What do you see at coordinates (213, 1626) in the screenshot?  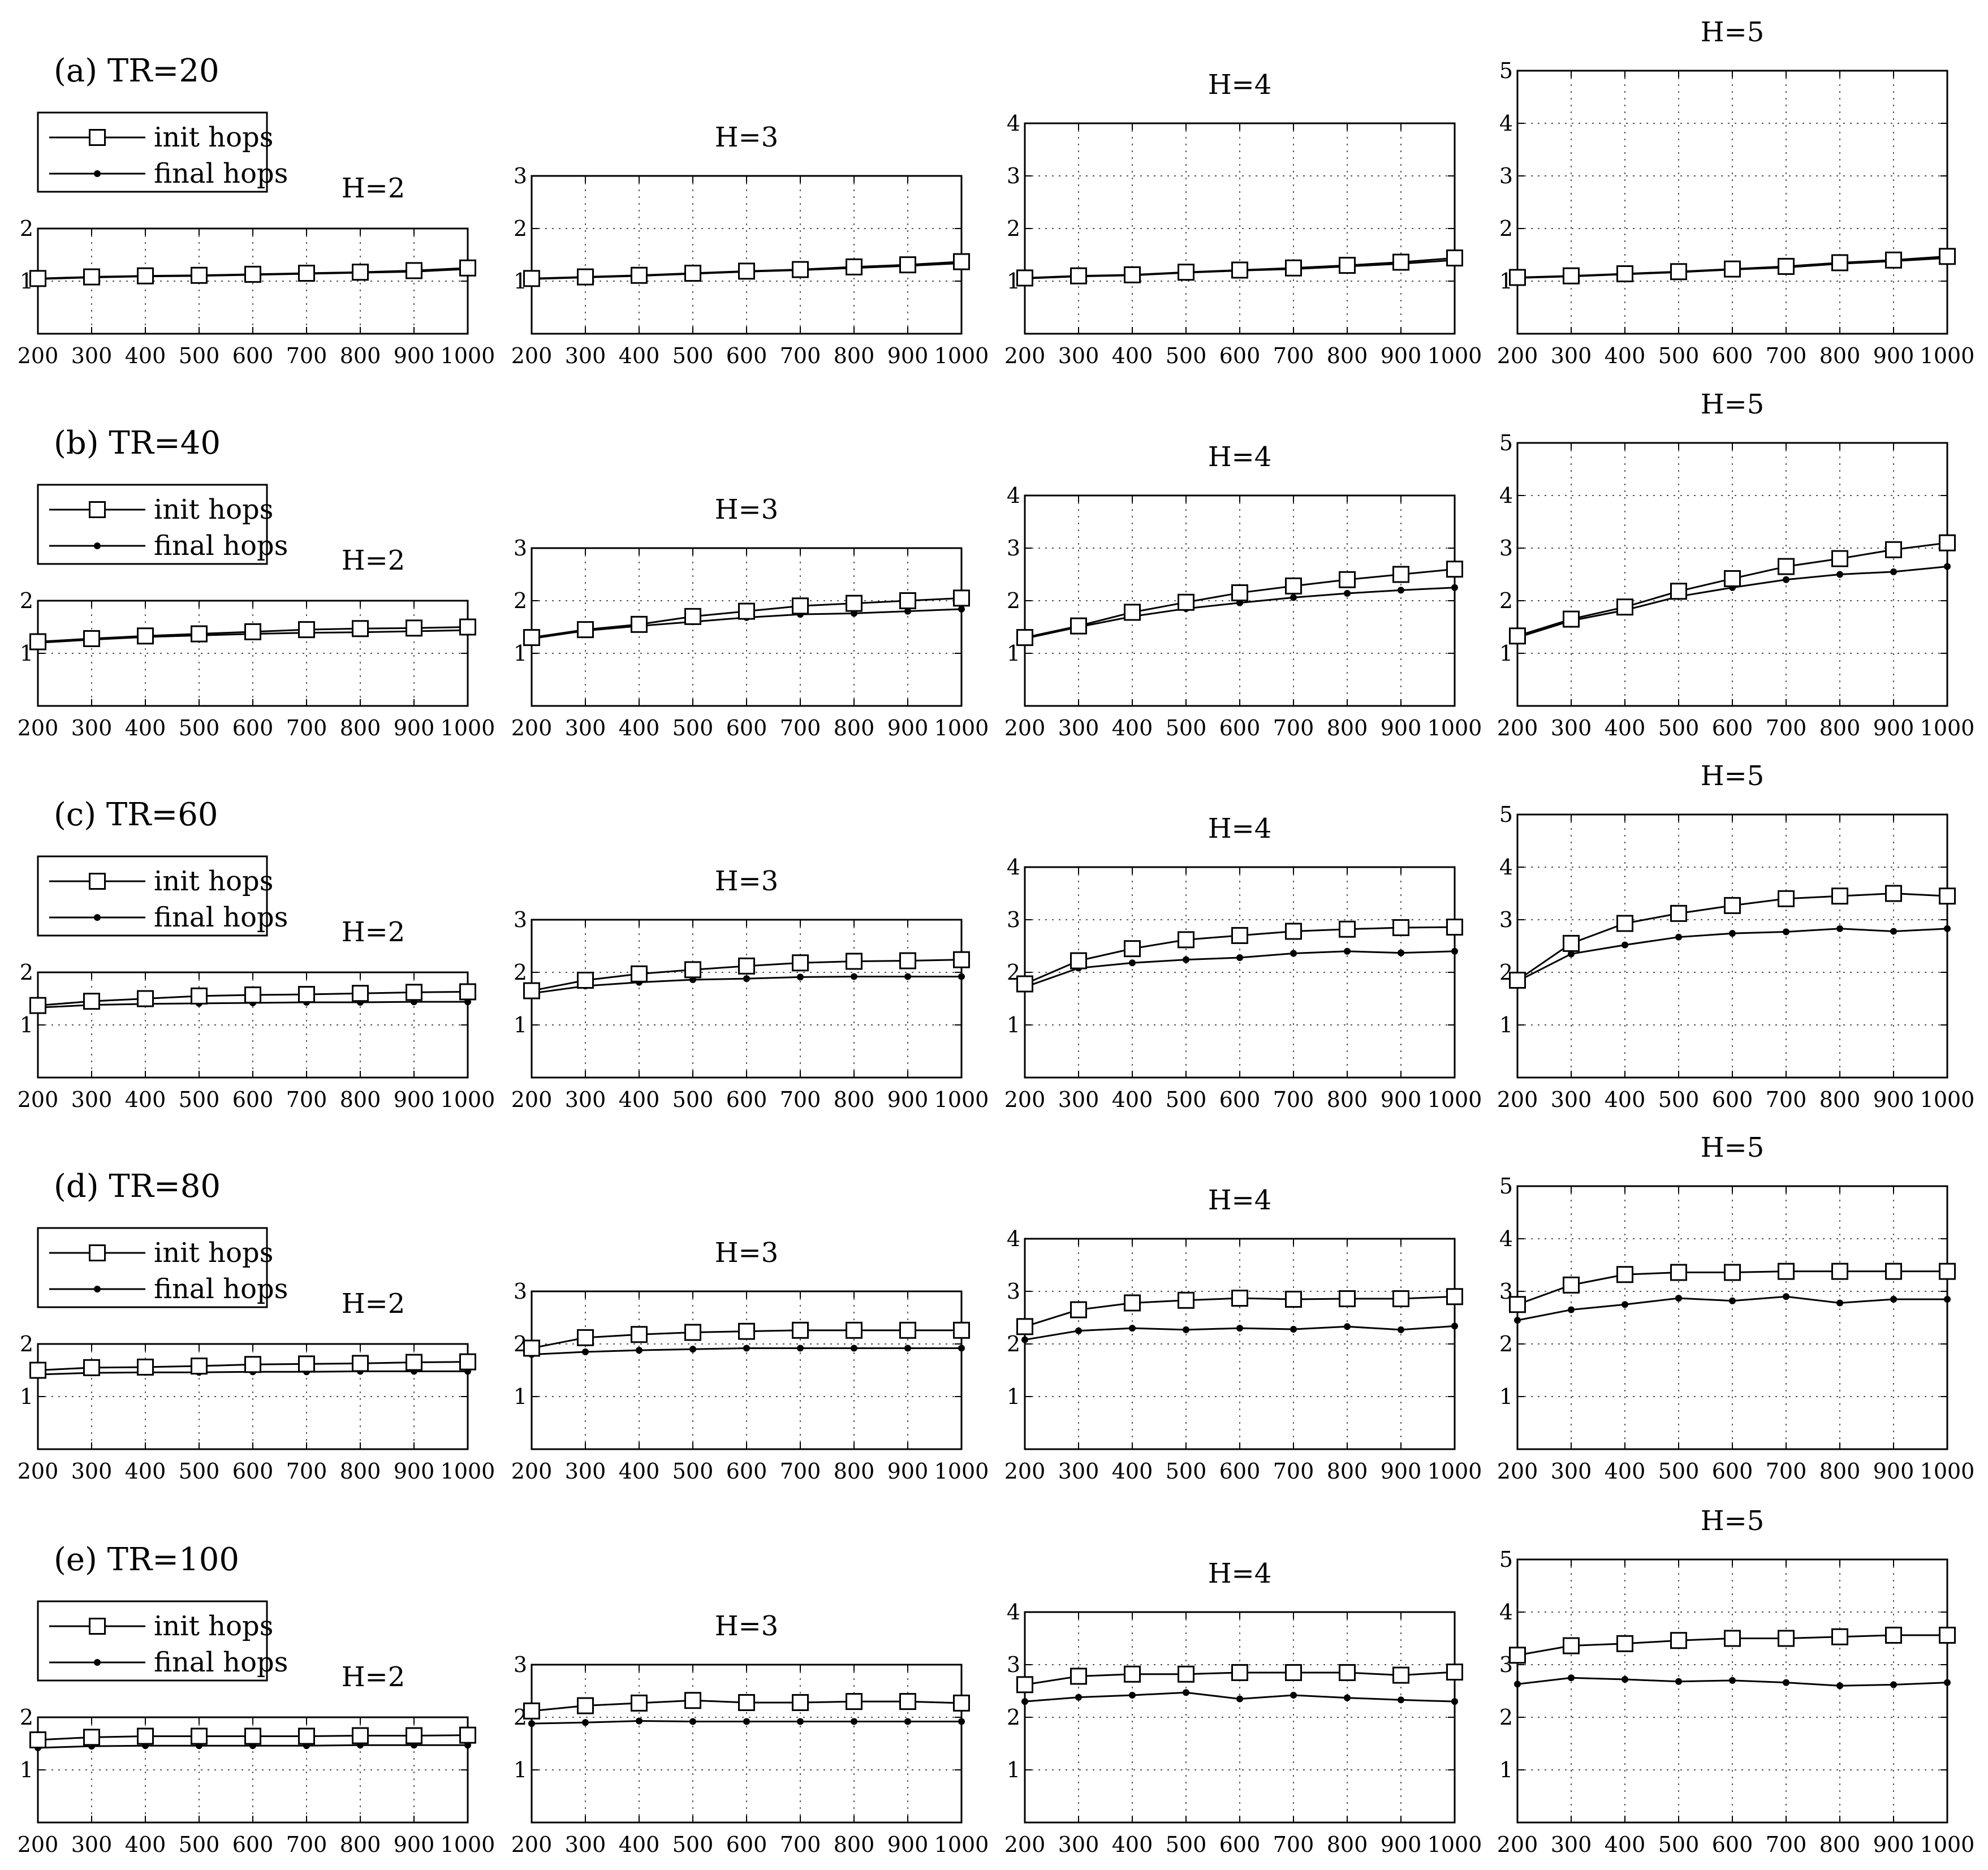 I see `legend-init-label: init hops` at bounding box center [213, 1626].